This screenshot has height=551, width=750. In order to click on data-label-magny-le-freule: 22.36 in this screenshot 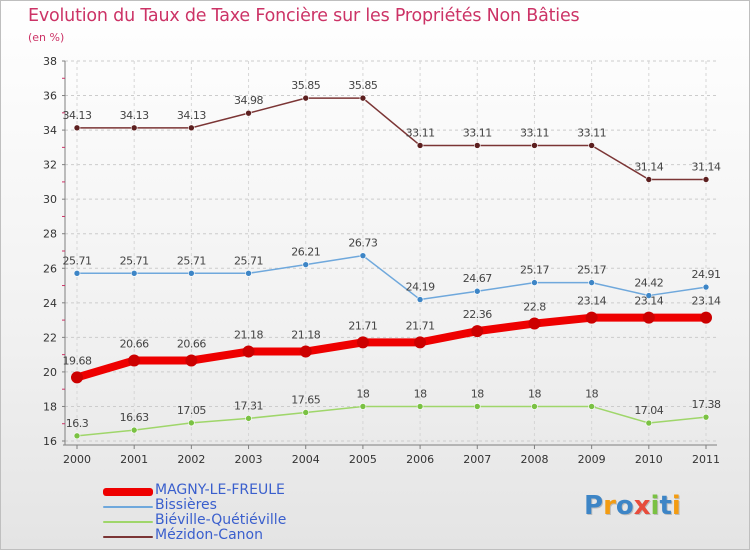, I will do `click(477, 314)`.